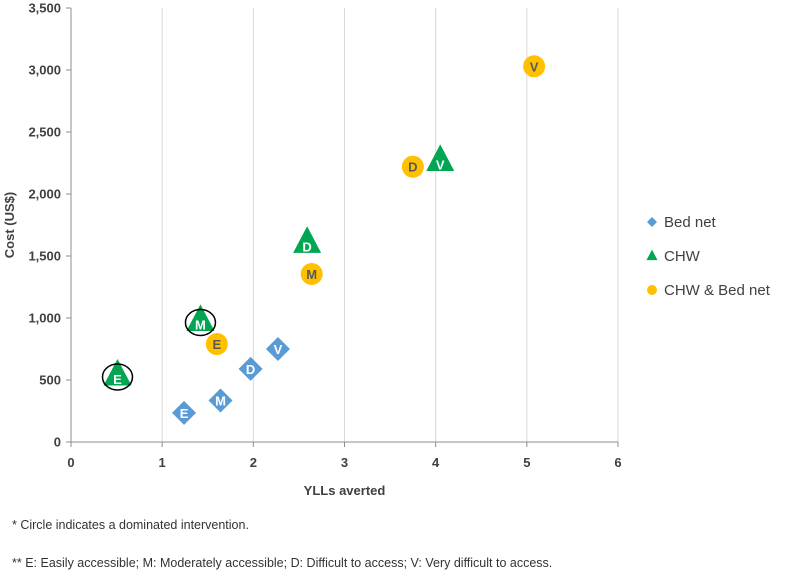 This screenshot has width=787, height=573. I want to click on y-tick-label: 500, so click(50, 380).